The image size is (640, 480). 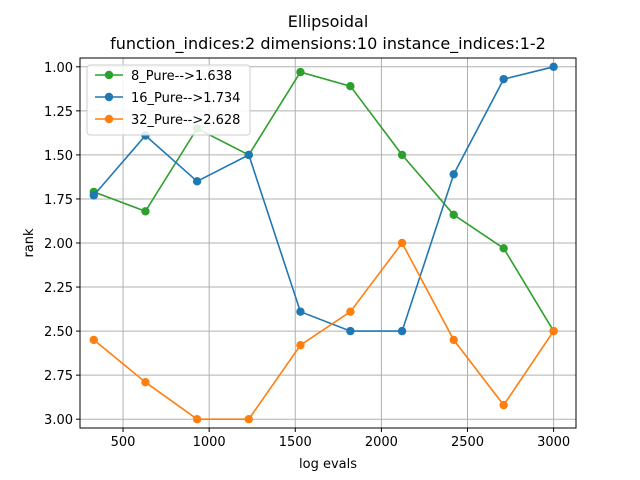 I want to click on y-tick-label: 2.50, so click(x=58, y=332).